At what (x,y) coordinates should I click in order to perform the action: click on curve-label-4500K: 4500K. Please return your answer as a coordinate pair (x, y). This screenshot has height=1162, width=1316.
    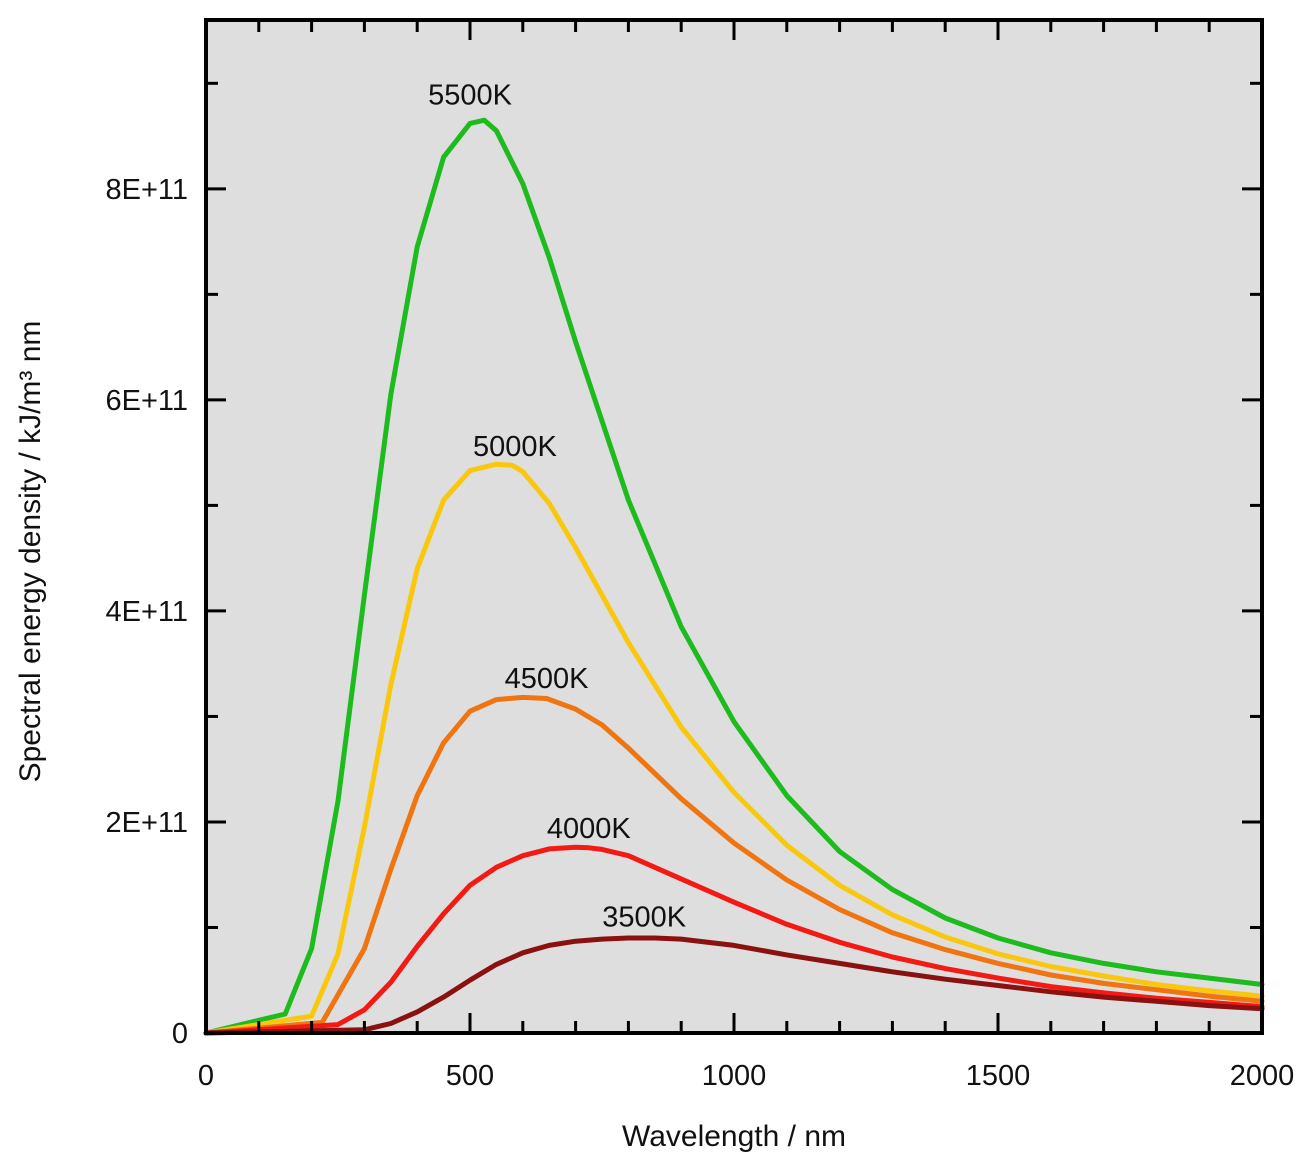
    Looking at the image, I should click on (547, 679).